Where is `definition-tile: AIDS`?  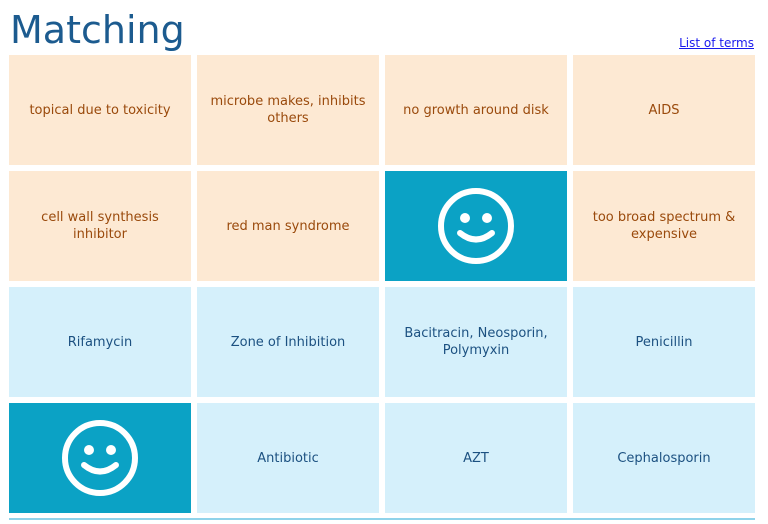 definition-tile: AIDS is located at coordinates (664, 110).